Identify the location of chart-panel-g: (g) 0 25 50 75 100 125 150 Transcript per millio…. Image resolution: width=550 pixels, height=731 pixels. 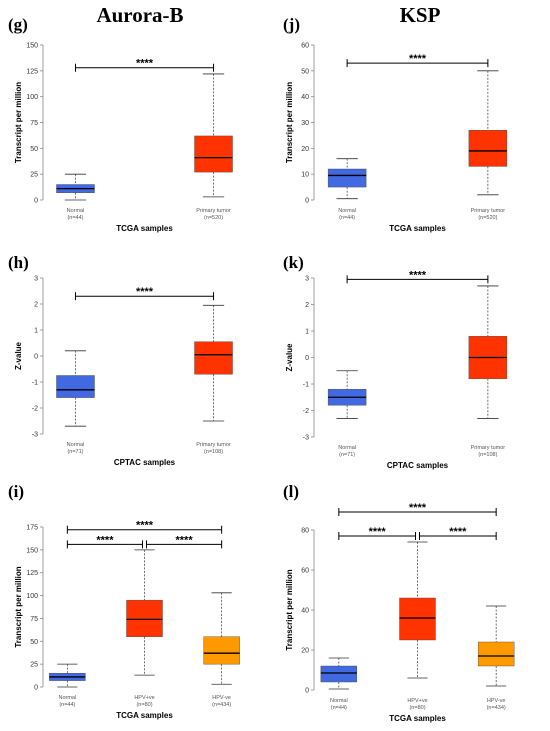
(120, 124).